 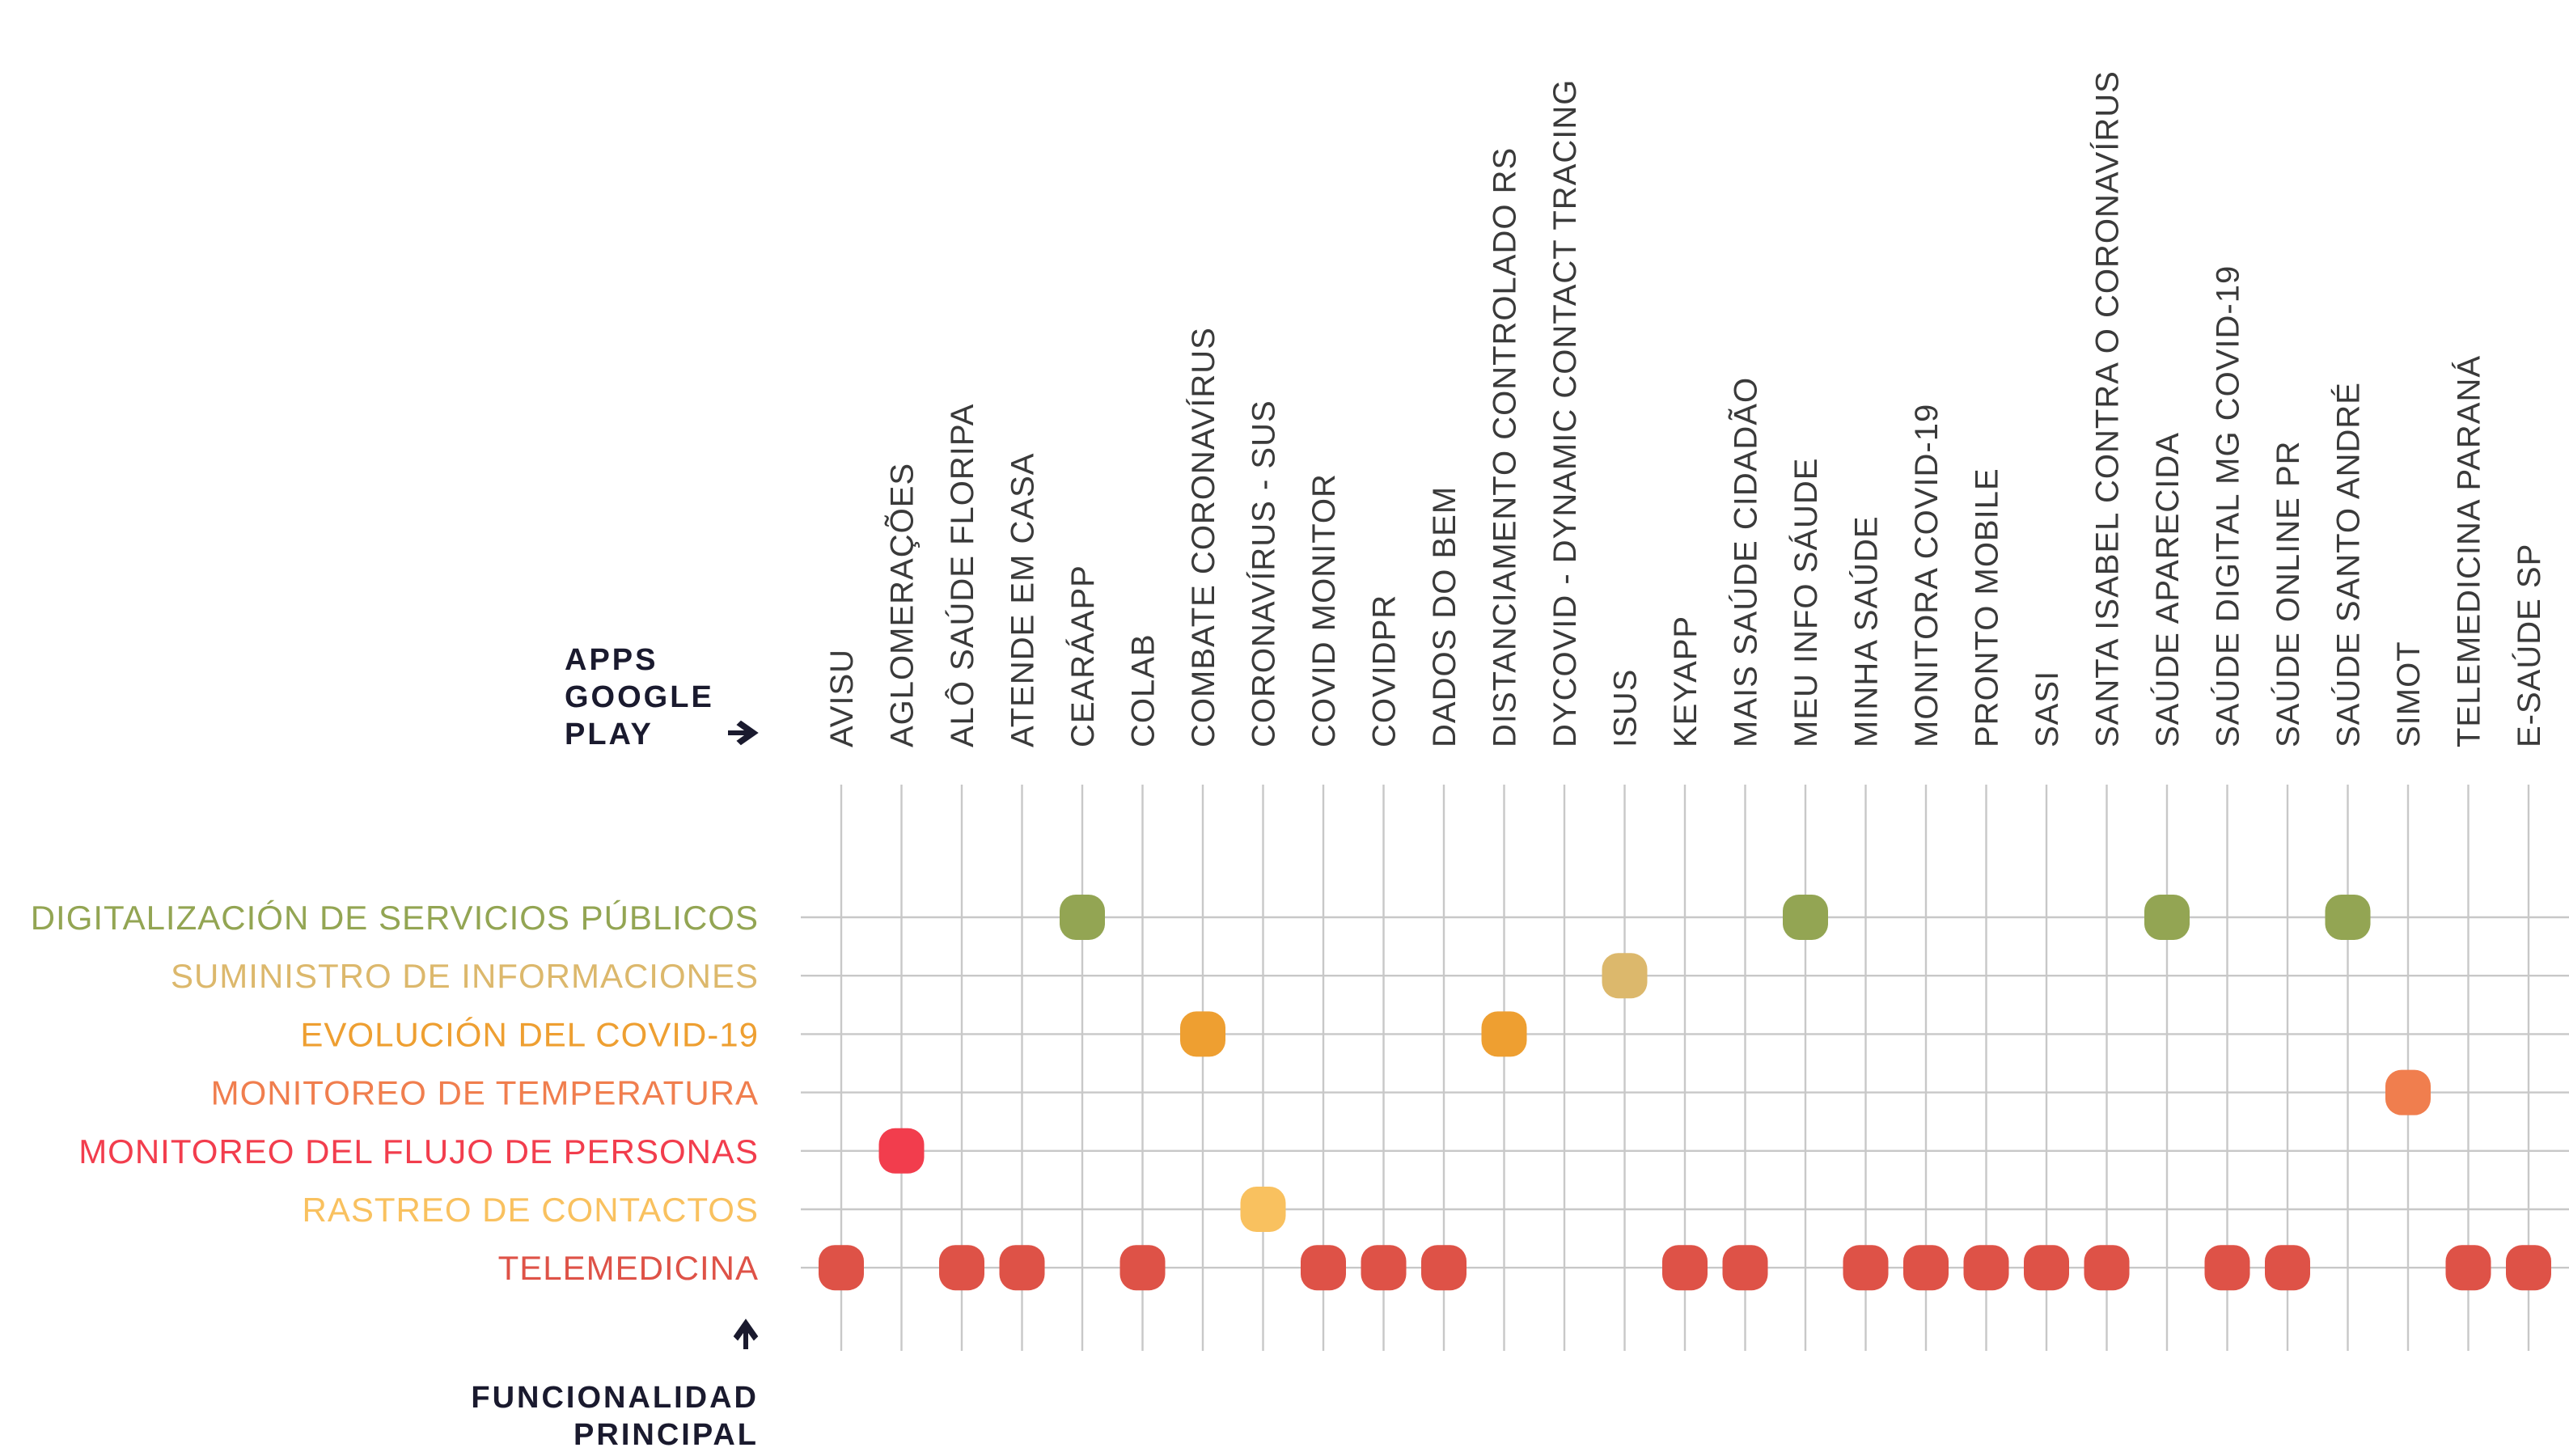 What do you see at coordinates (1444, 616) in the screenshot?
I see `app-tick-label: DADOS DO BEM` at bounding box center [1444, 616].